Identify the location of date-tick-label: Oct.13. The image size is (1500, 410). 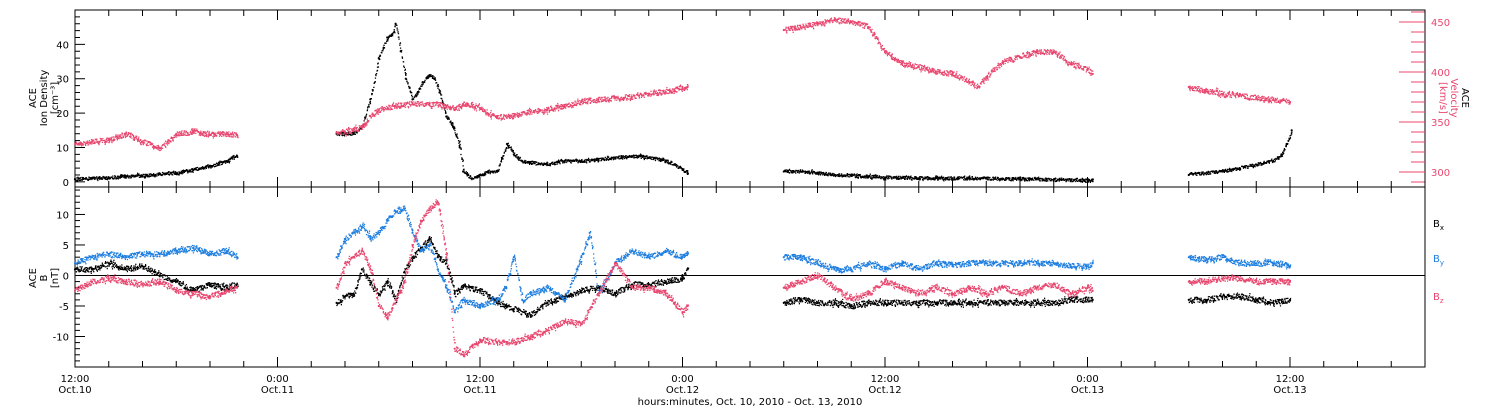
(1087, 390).